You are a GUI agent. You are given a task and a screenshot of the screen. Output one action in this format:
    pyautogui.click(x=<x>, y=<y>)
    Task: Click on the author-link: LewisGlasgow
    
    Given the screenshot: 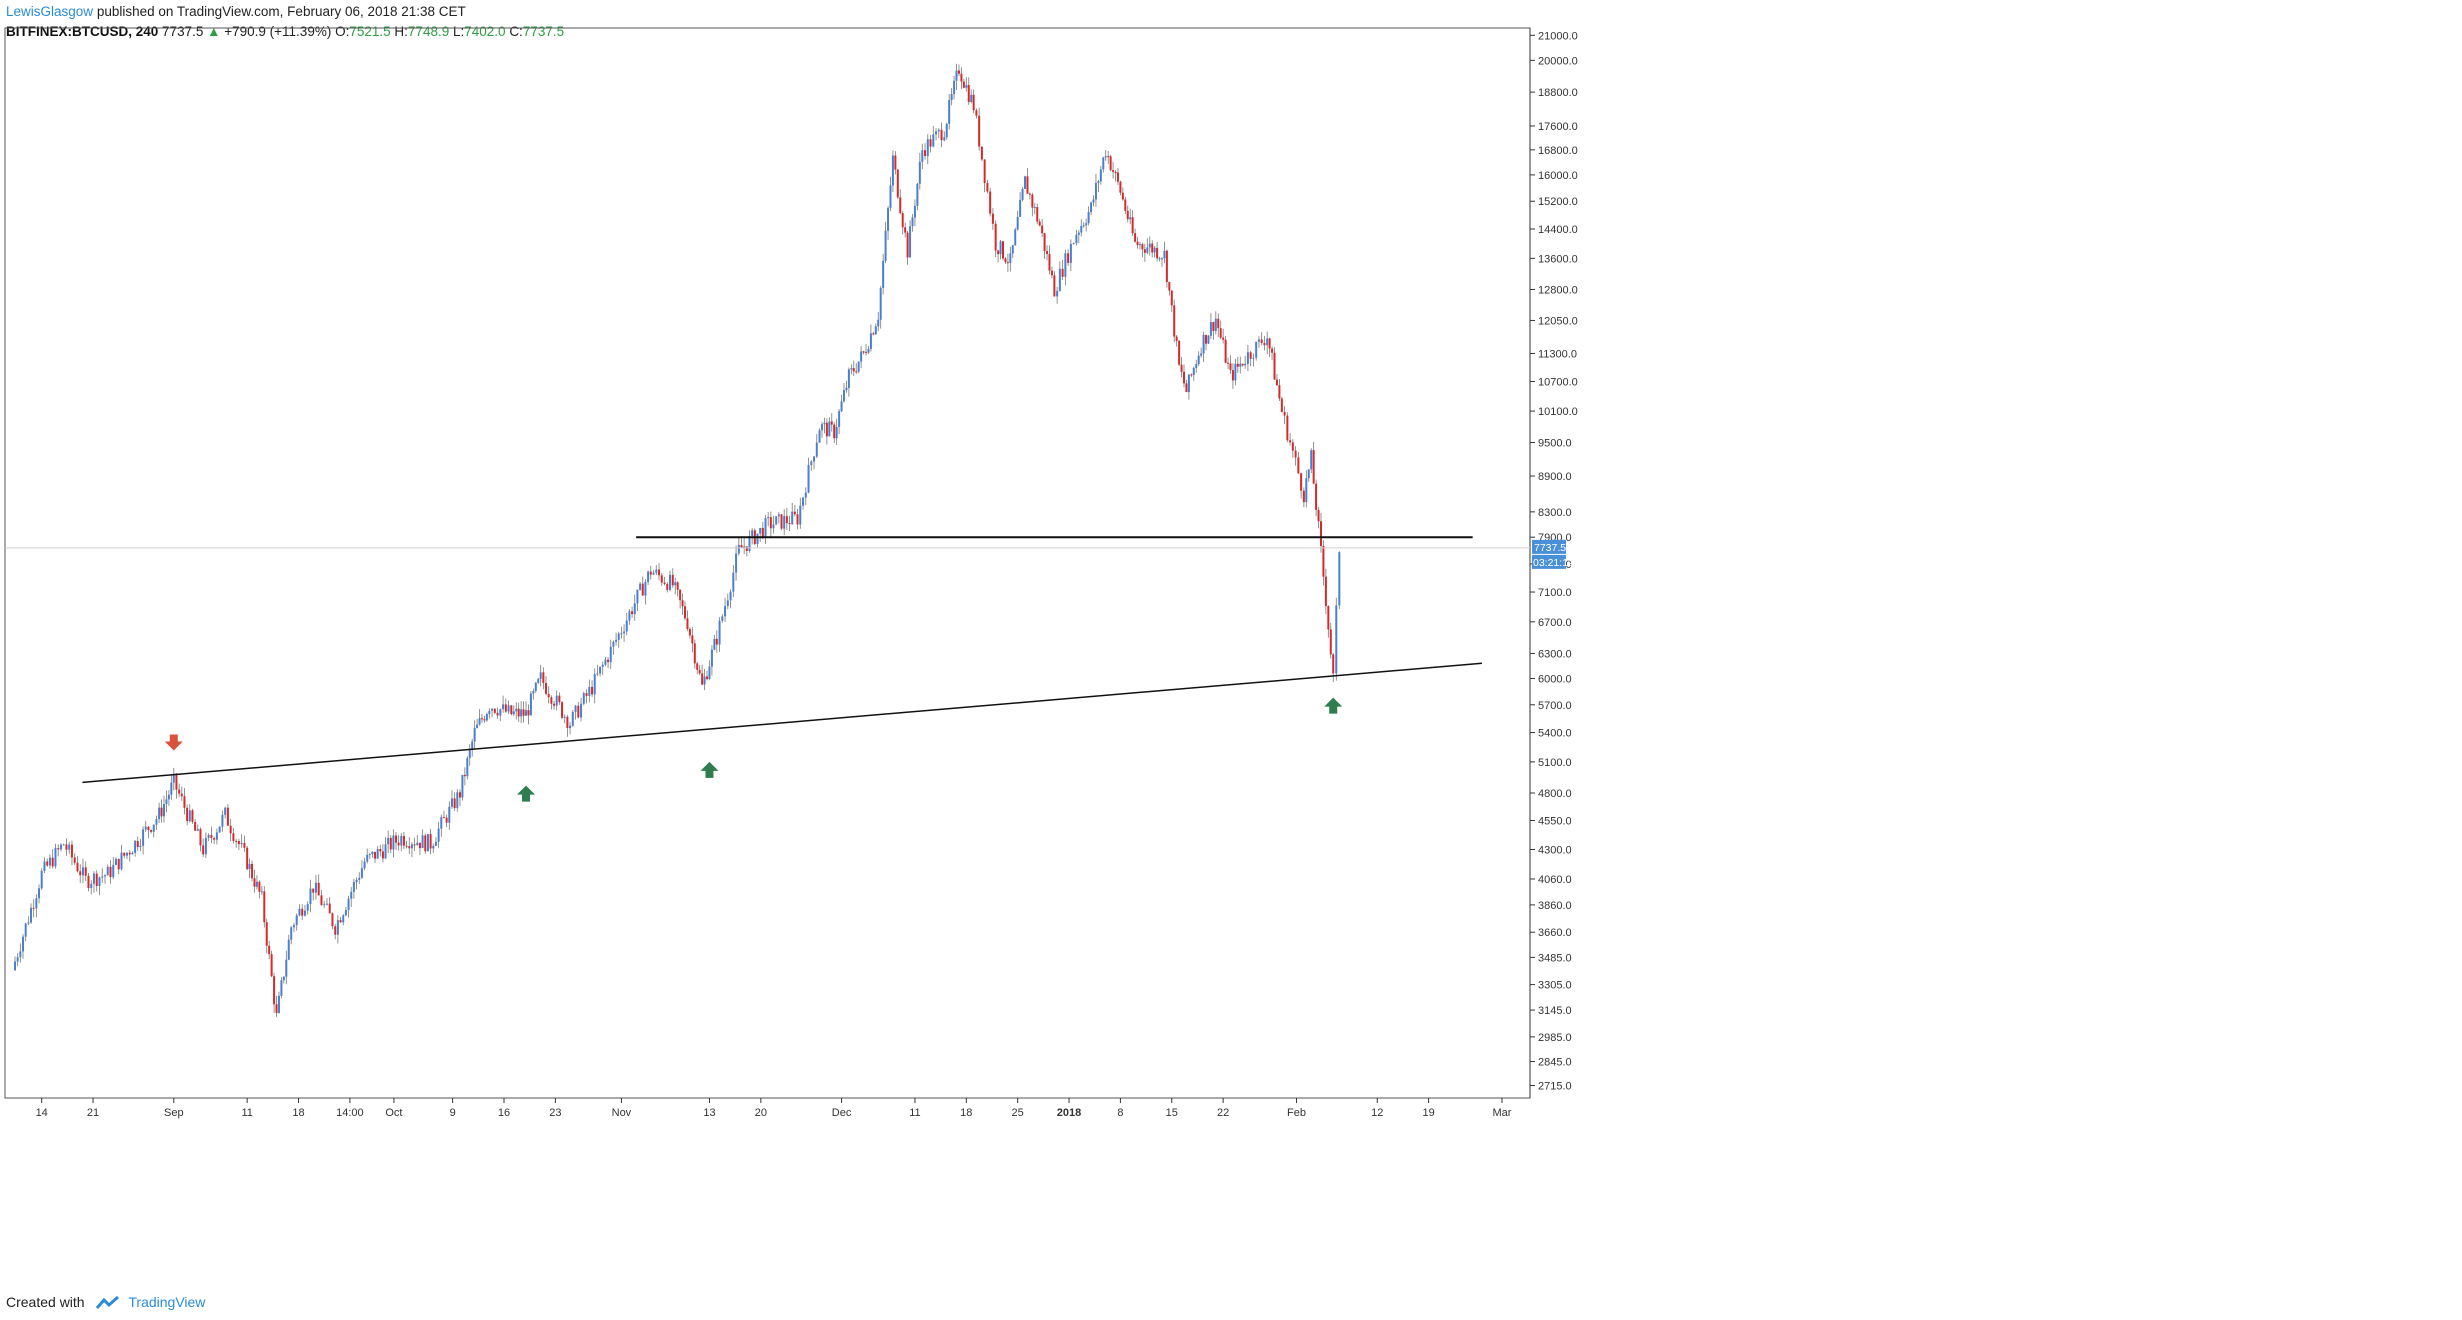 What is the action you would take?
    pyautogui.click(x=50, y=11)
    